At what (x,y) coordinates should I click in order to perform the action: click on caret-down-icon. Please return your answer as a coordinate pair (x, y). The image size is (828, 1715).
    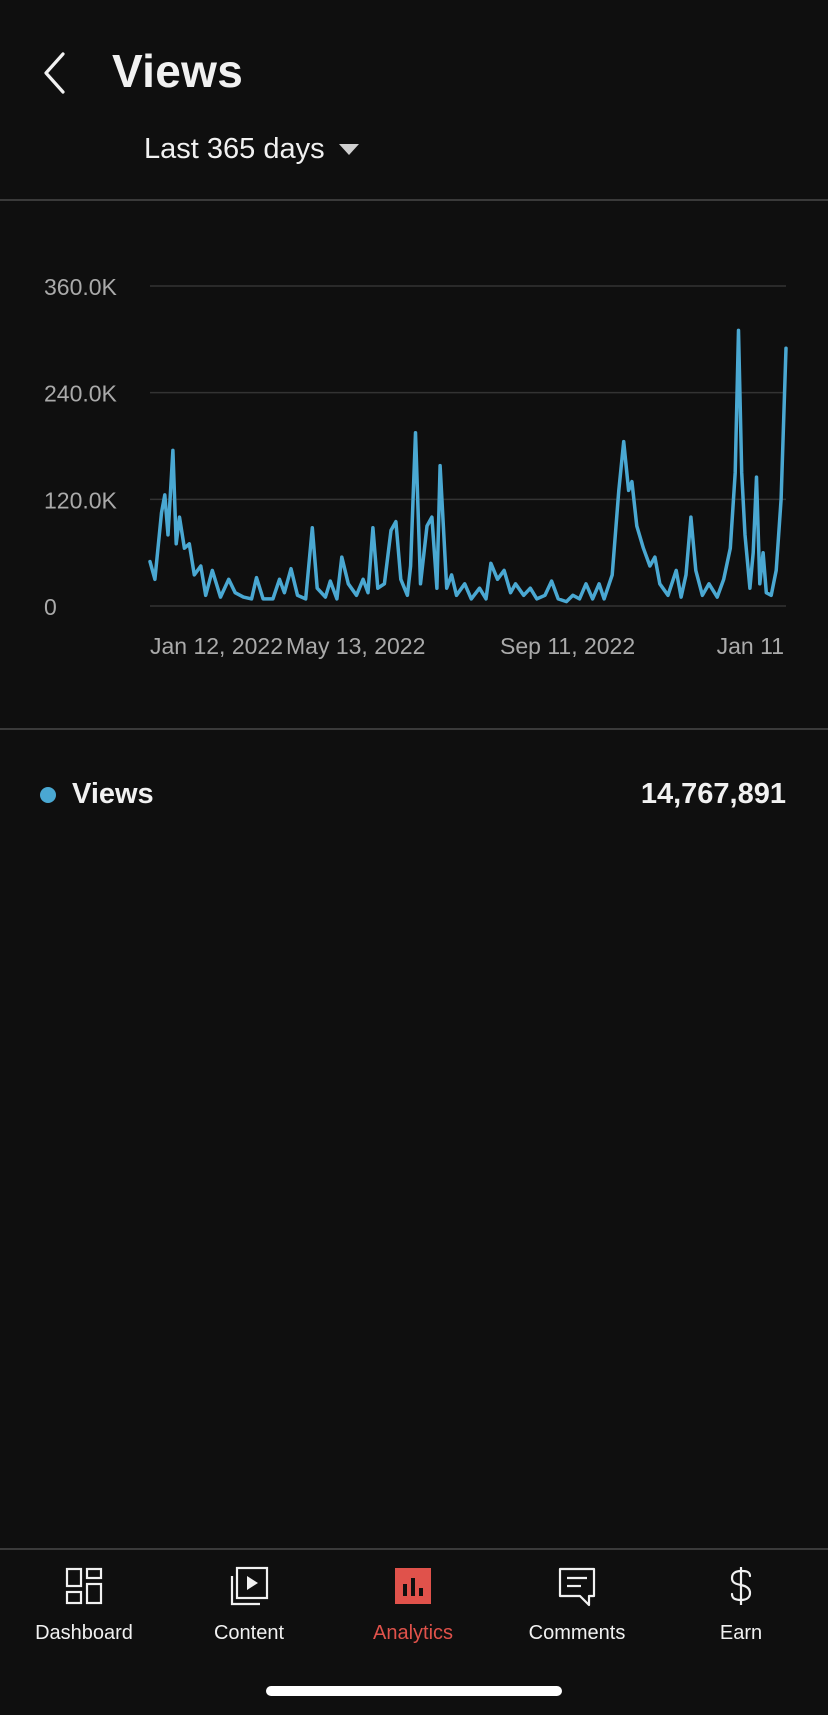
    Looking at the image, I should click on (348, 149).